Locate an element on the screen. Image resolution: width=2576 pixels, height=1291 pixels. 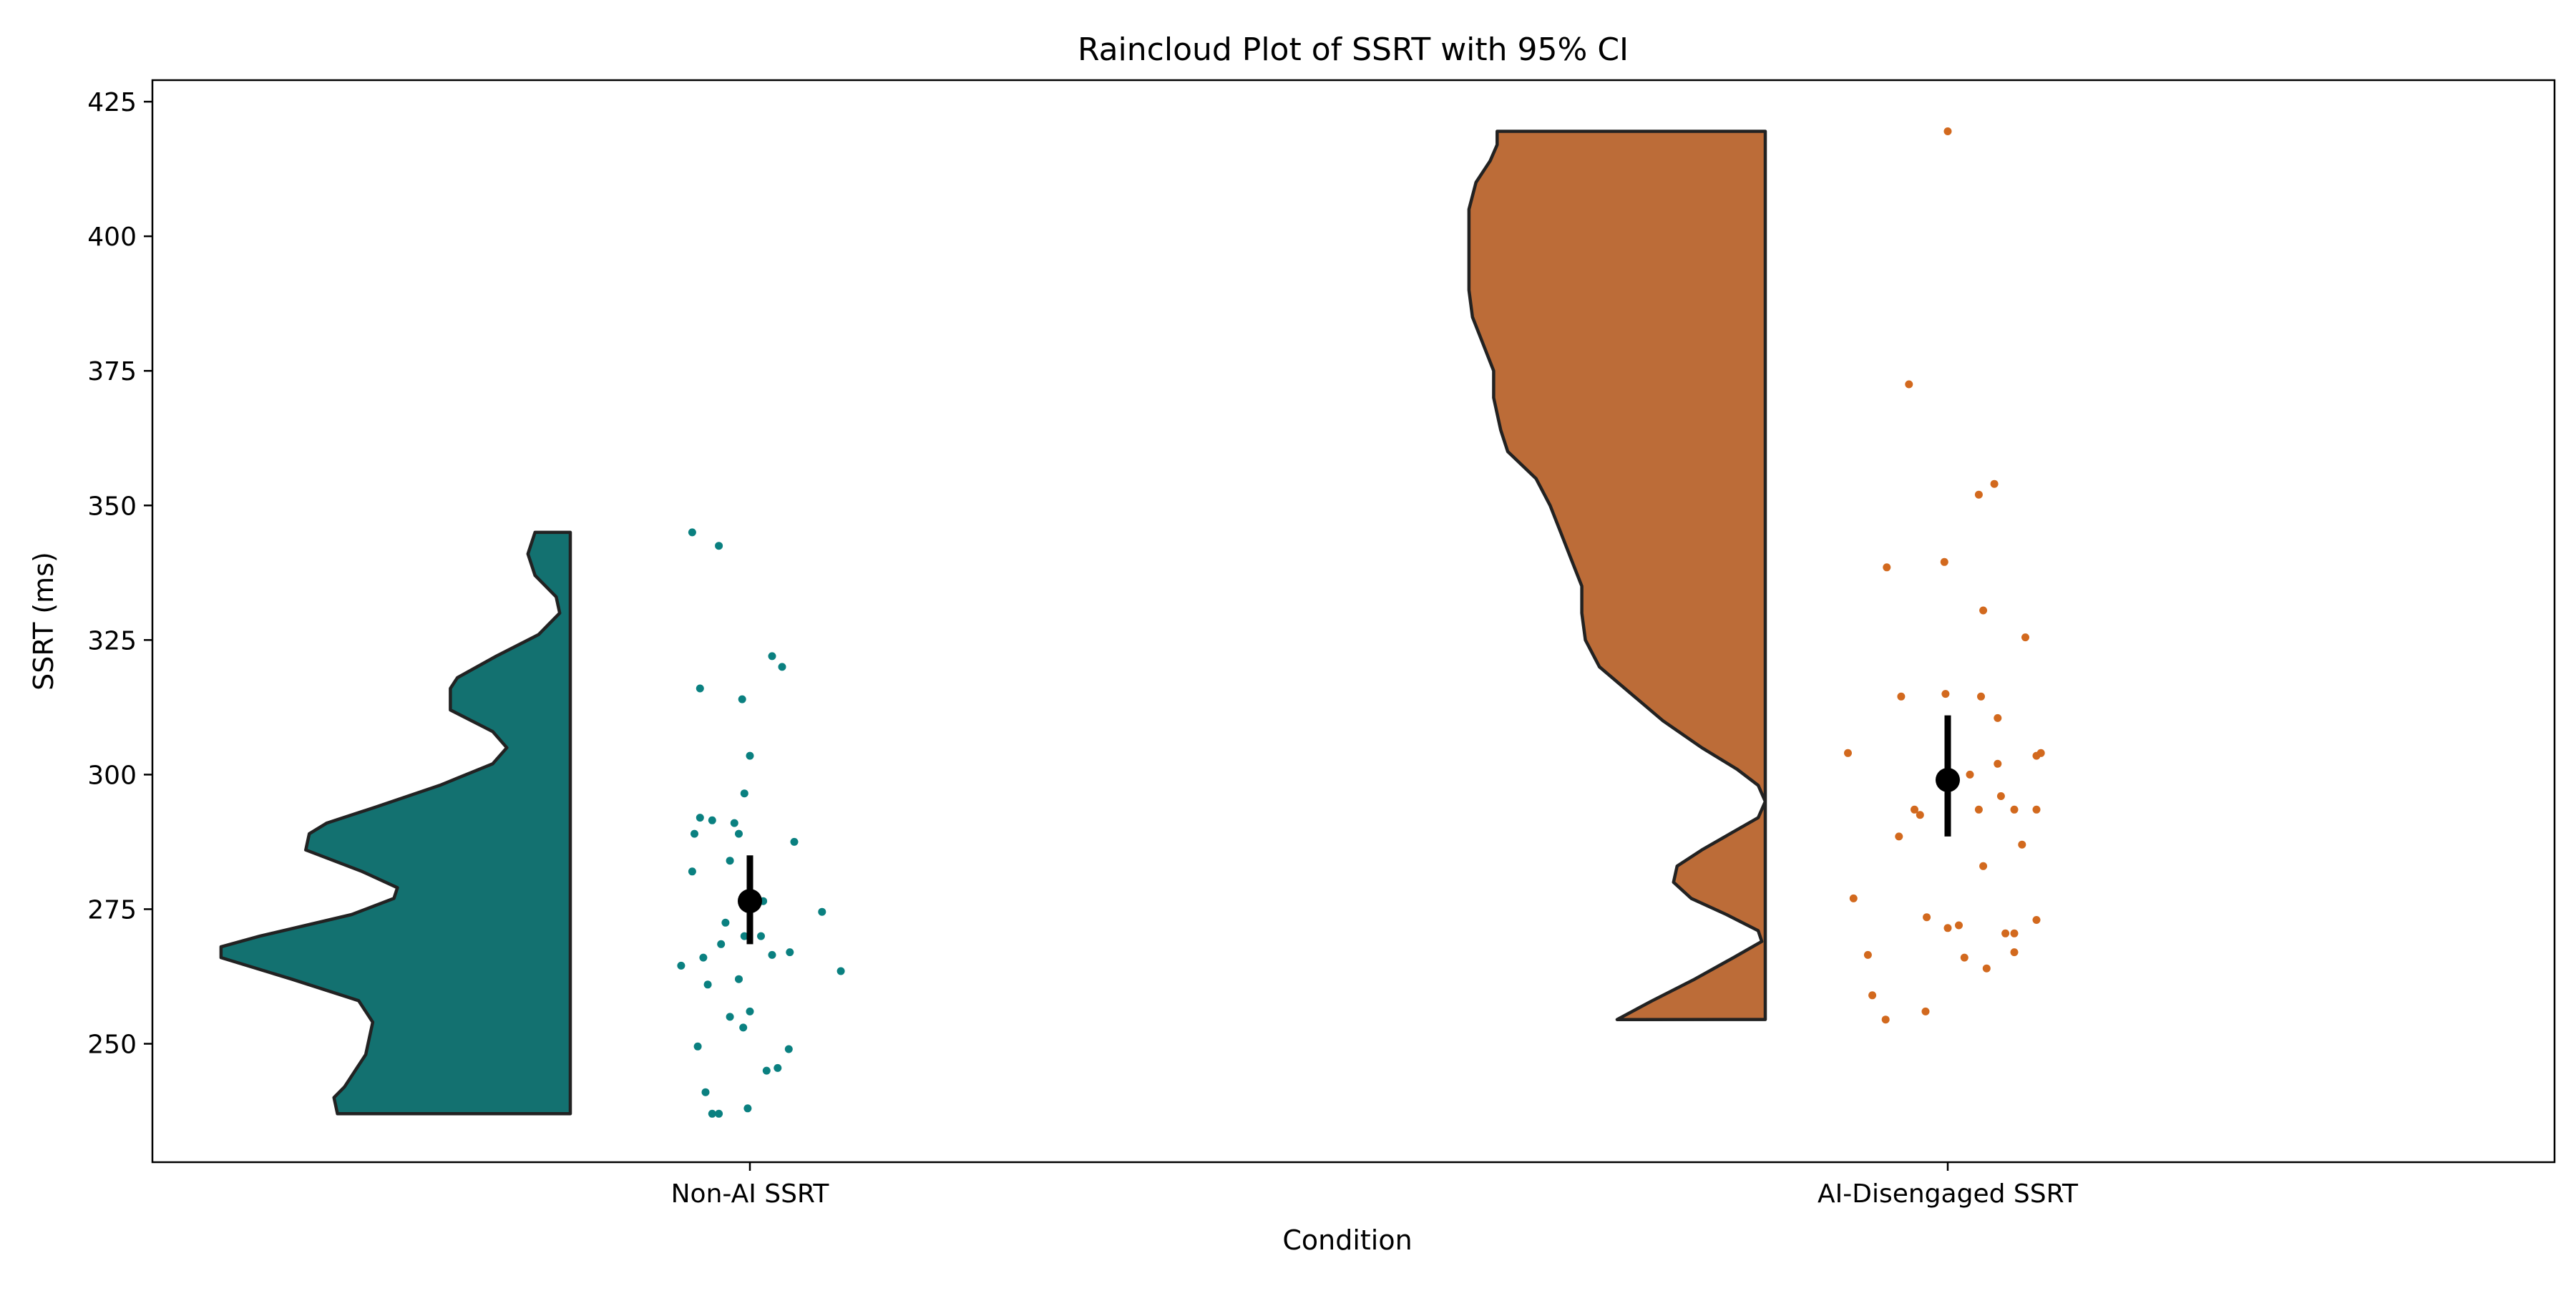
y-tick-label: 300 is located at coordinates (112, 775).